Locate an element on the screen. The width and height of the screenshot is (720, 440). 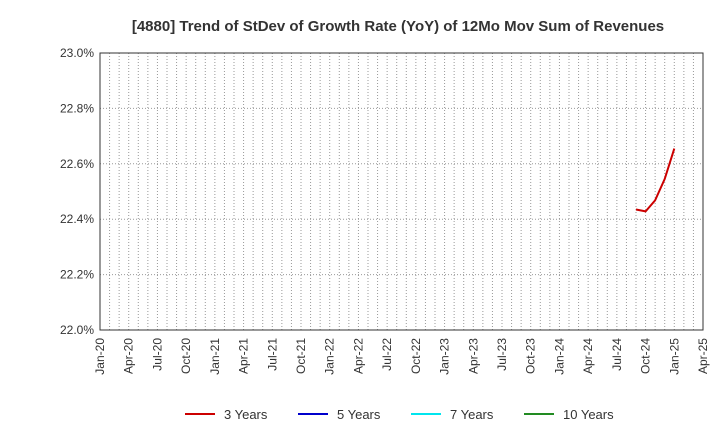
x-tick-label: Jan-24 is located at coordinates (559, 356).